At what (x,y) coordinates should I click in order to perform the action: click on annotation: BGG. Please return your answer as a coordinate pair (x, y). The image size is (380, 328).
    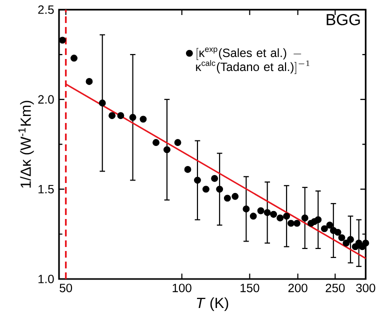
    Looking at the image, I should click on (343, 20).